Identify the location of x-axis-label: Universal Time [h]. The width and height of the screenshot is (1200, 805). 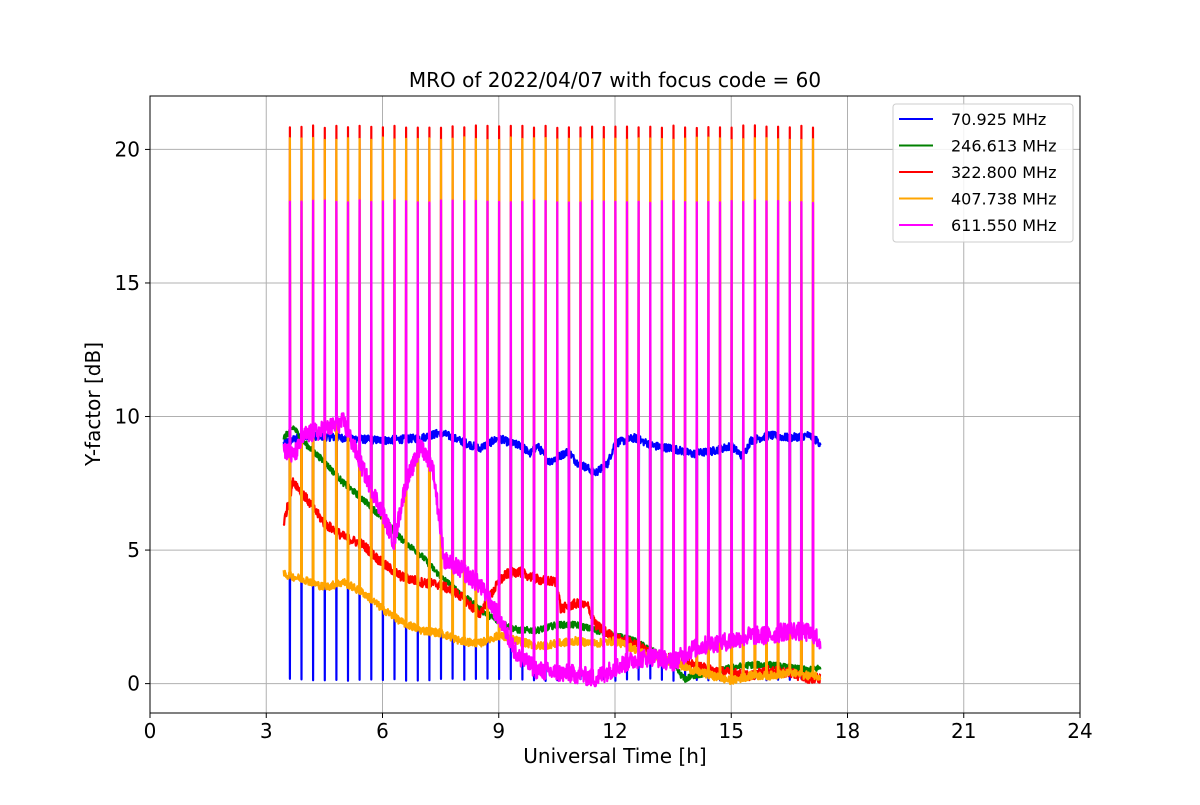
(614, 756).